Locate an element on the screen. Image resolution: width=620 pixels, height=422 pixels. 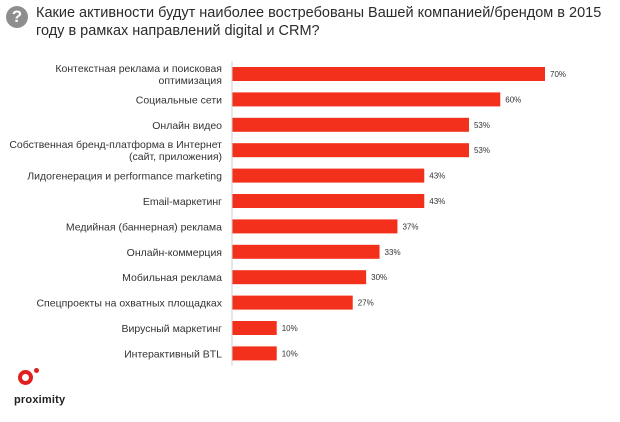
category-label: Онлайн видео is located at coordinates (187, 126).